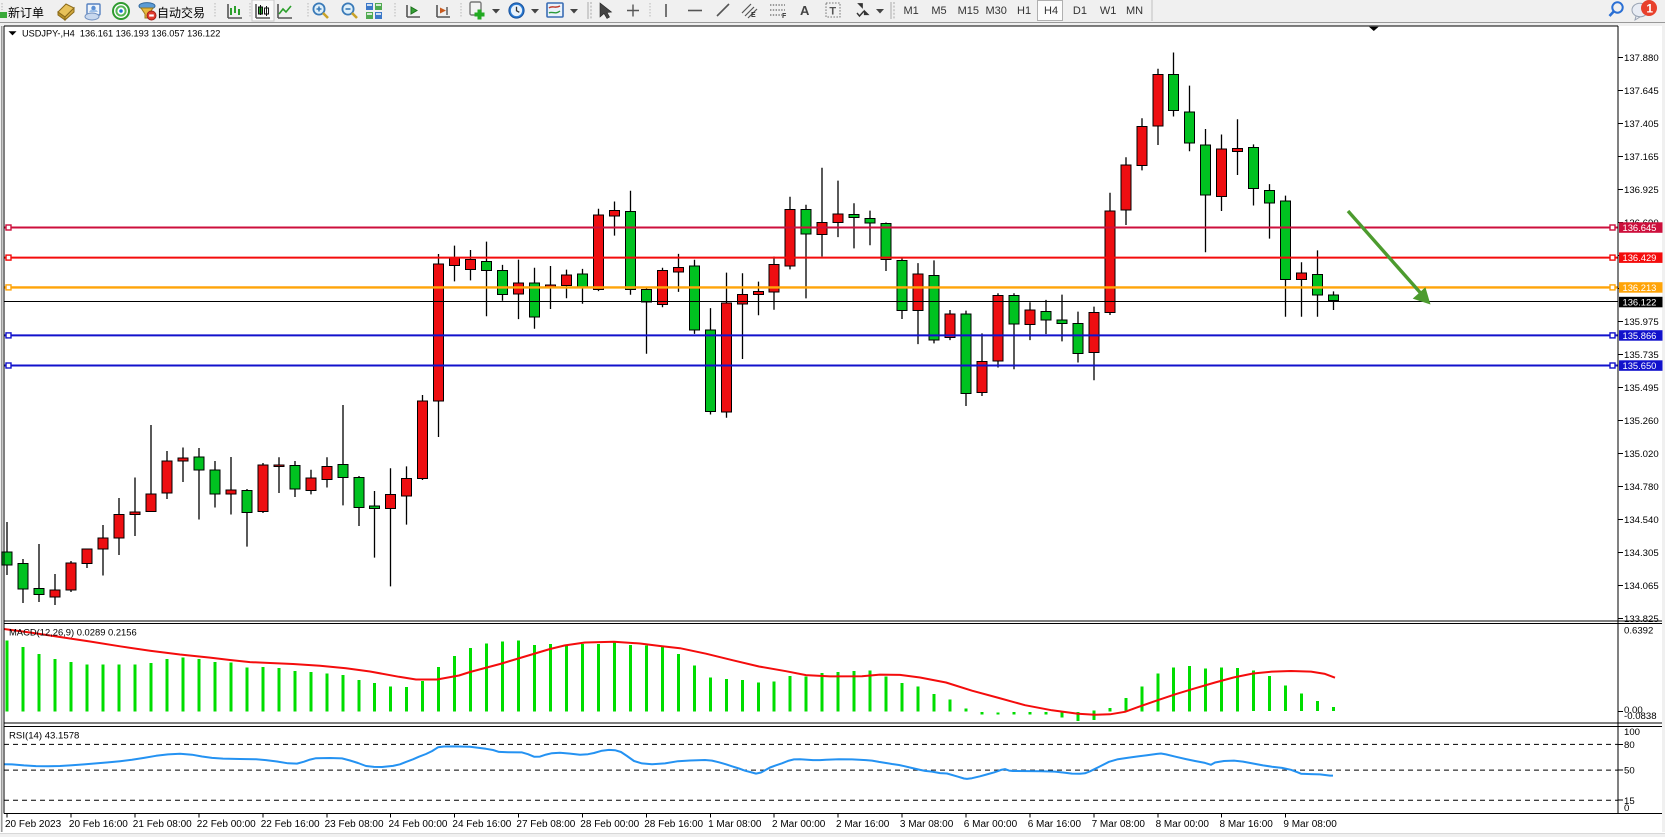  Describe the element at coordinates (1649, 8) in the screenshot. I see `svg-text: 1` at that location.